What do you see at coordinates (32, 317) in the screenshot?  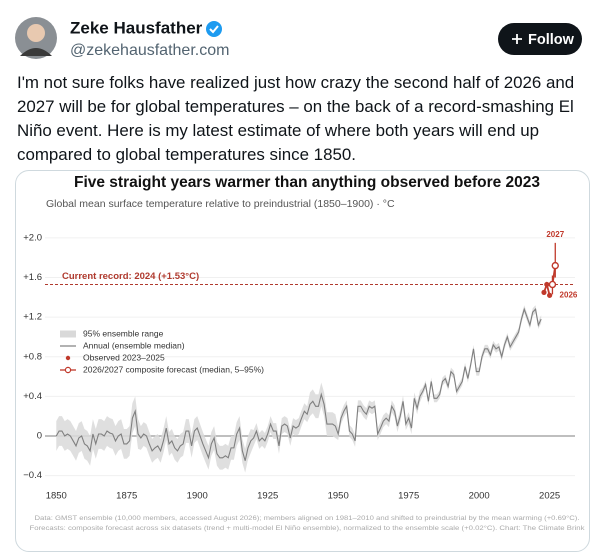 I see `y-tick-label: +1.2` at bounding box center [32, 317].